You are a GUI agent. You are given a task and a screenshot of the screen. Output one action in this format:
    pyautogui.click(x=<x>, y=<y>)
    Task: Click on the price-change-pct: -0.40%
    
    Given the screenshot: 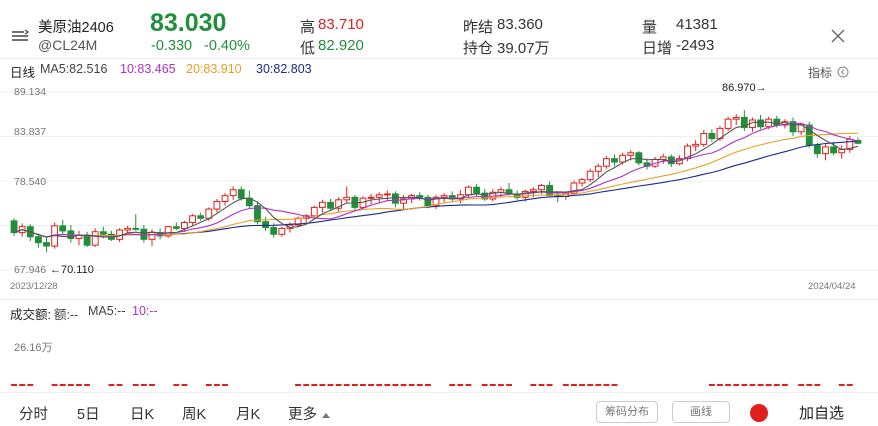 What is the action you would take?
    pyautogui.click(x=227, y=46)
    